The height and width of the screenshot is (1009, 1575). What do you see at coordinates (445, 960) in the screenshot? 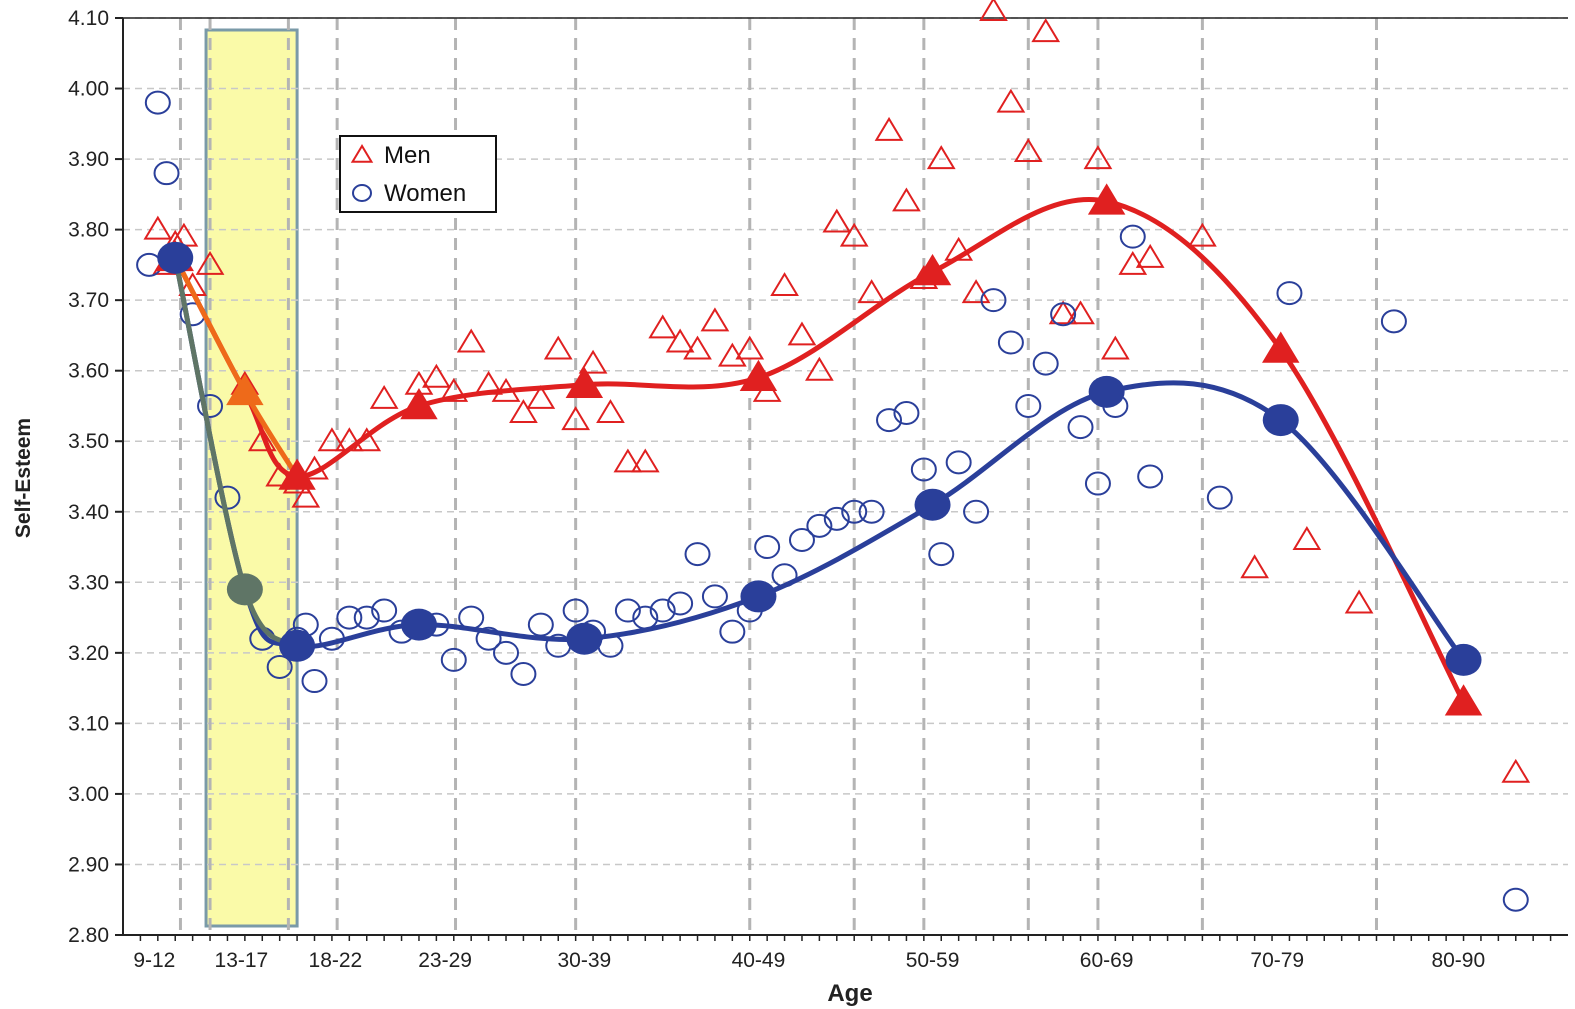
I see `x-tick-label: 23-29` at bounding box center [445, 960].